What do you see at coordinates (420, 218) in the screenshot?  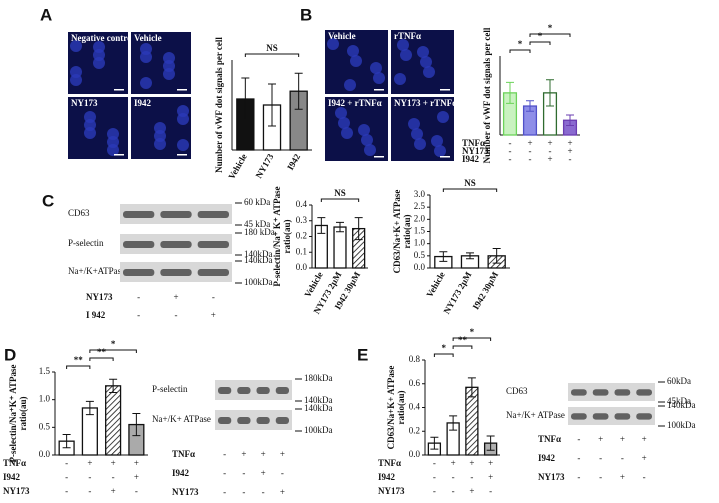 I see `y-tick-label: 2.0` at bounding box center [420, 218].